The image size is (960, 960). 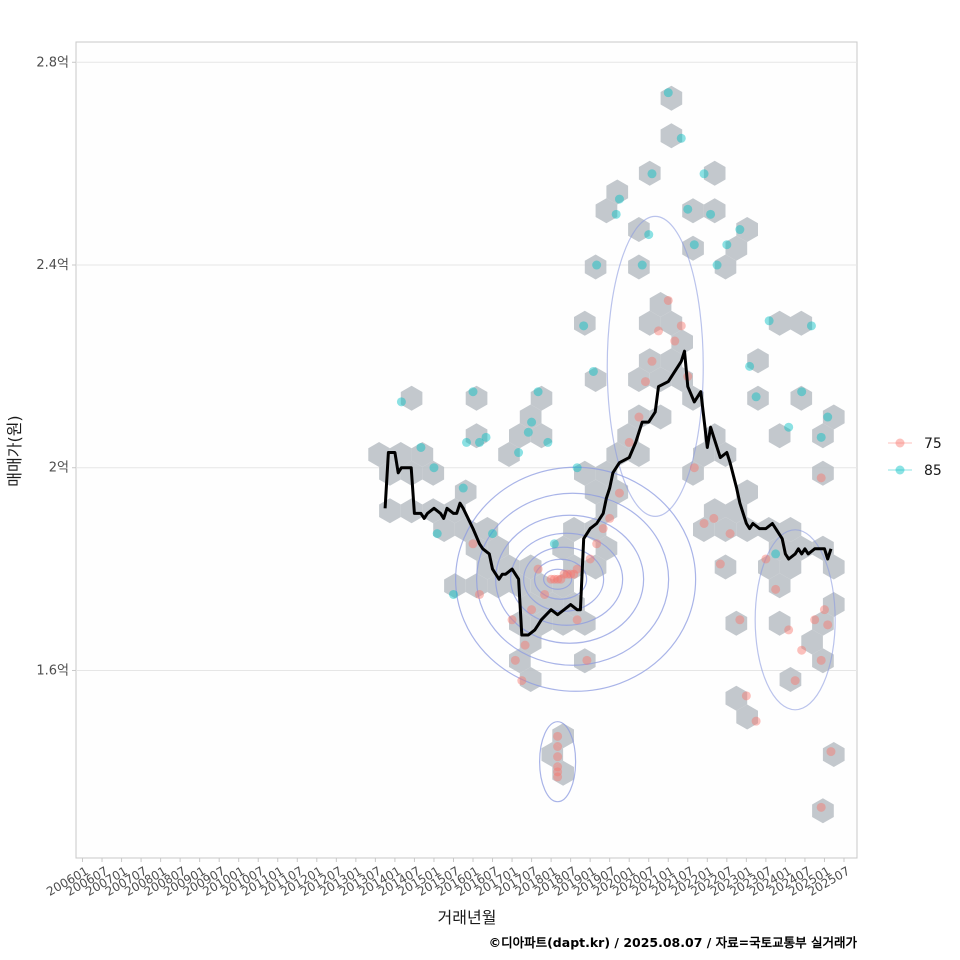 What do you see at coordinates (900, 443) in the screenshot?
I see `legend-key-point` at bounding box center [900, 443].